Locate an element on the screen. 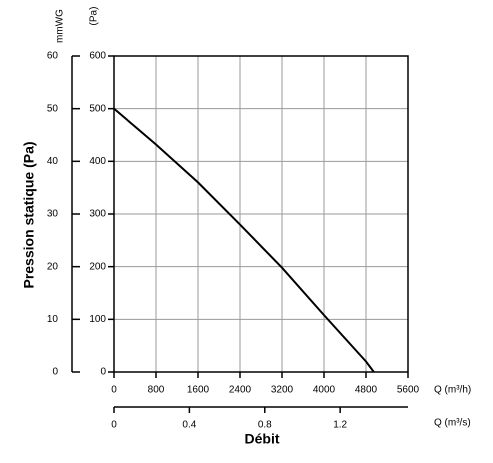 This screenshot has width=493, height=463. y-tick-label: 100 is located at coordinates (97, 319).